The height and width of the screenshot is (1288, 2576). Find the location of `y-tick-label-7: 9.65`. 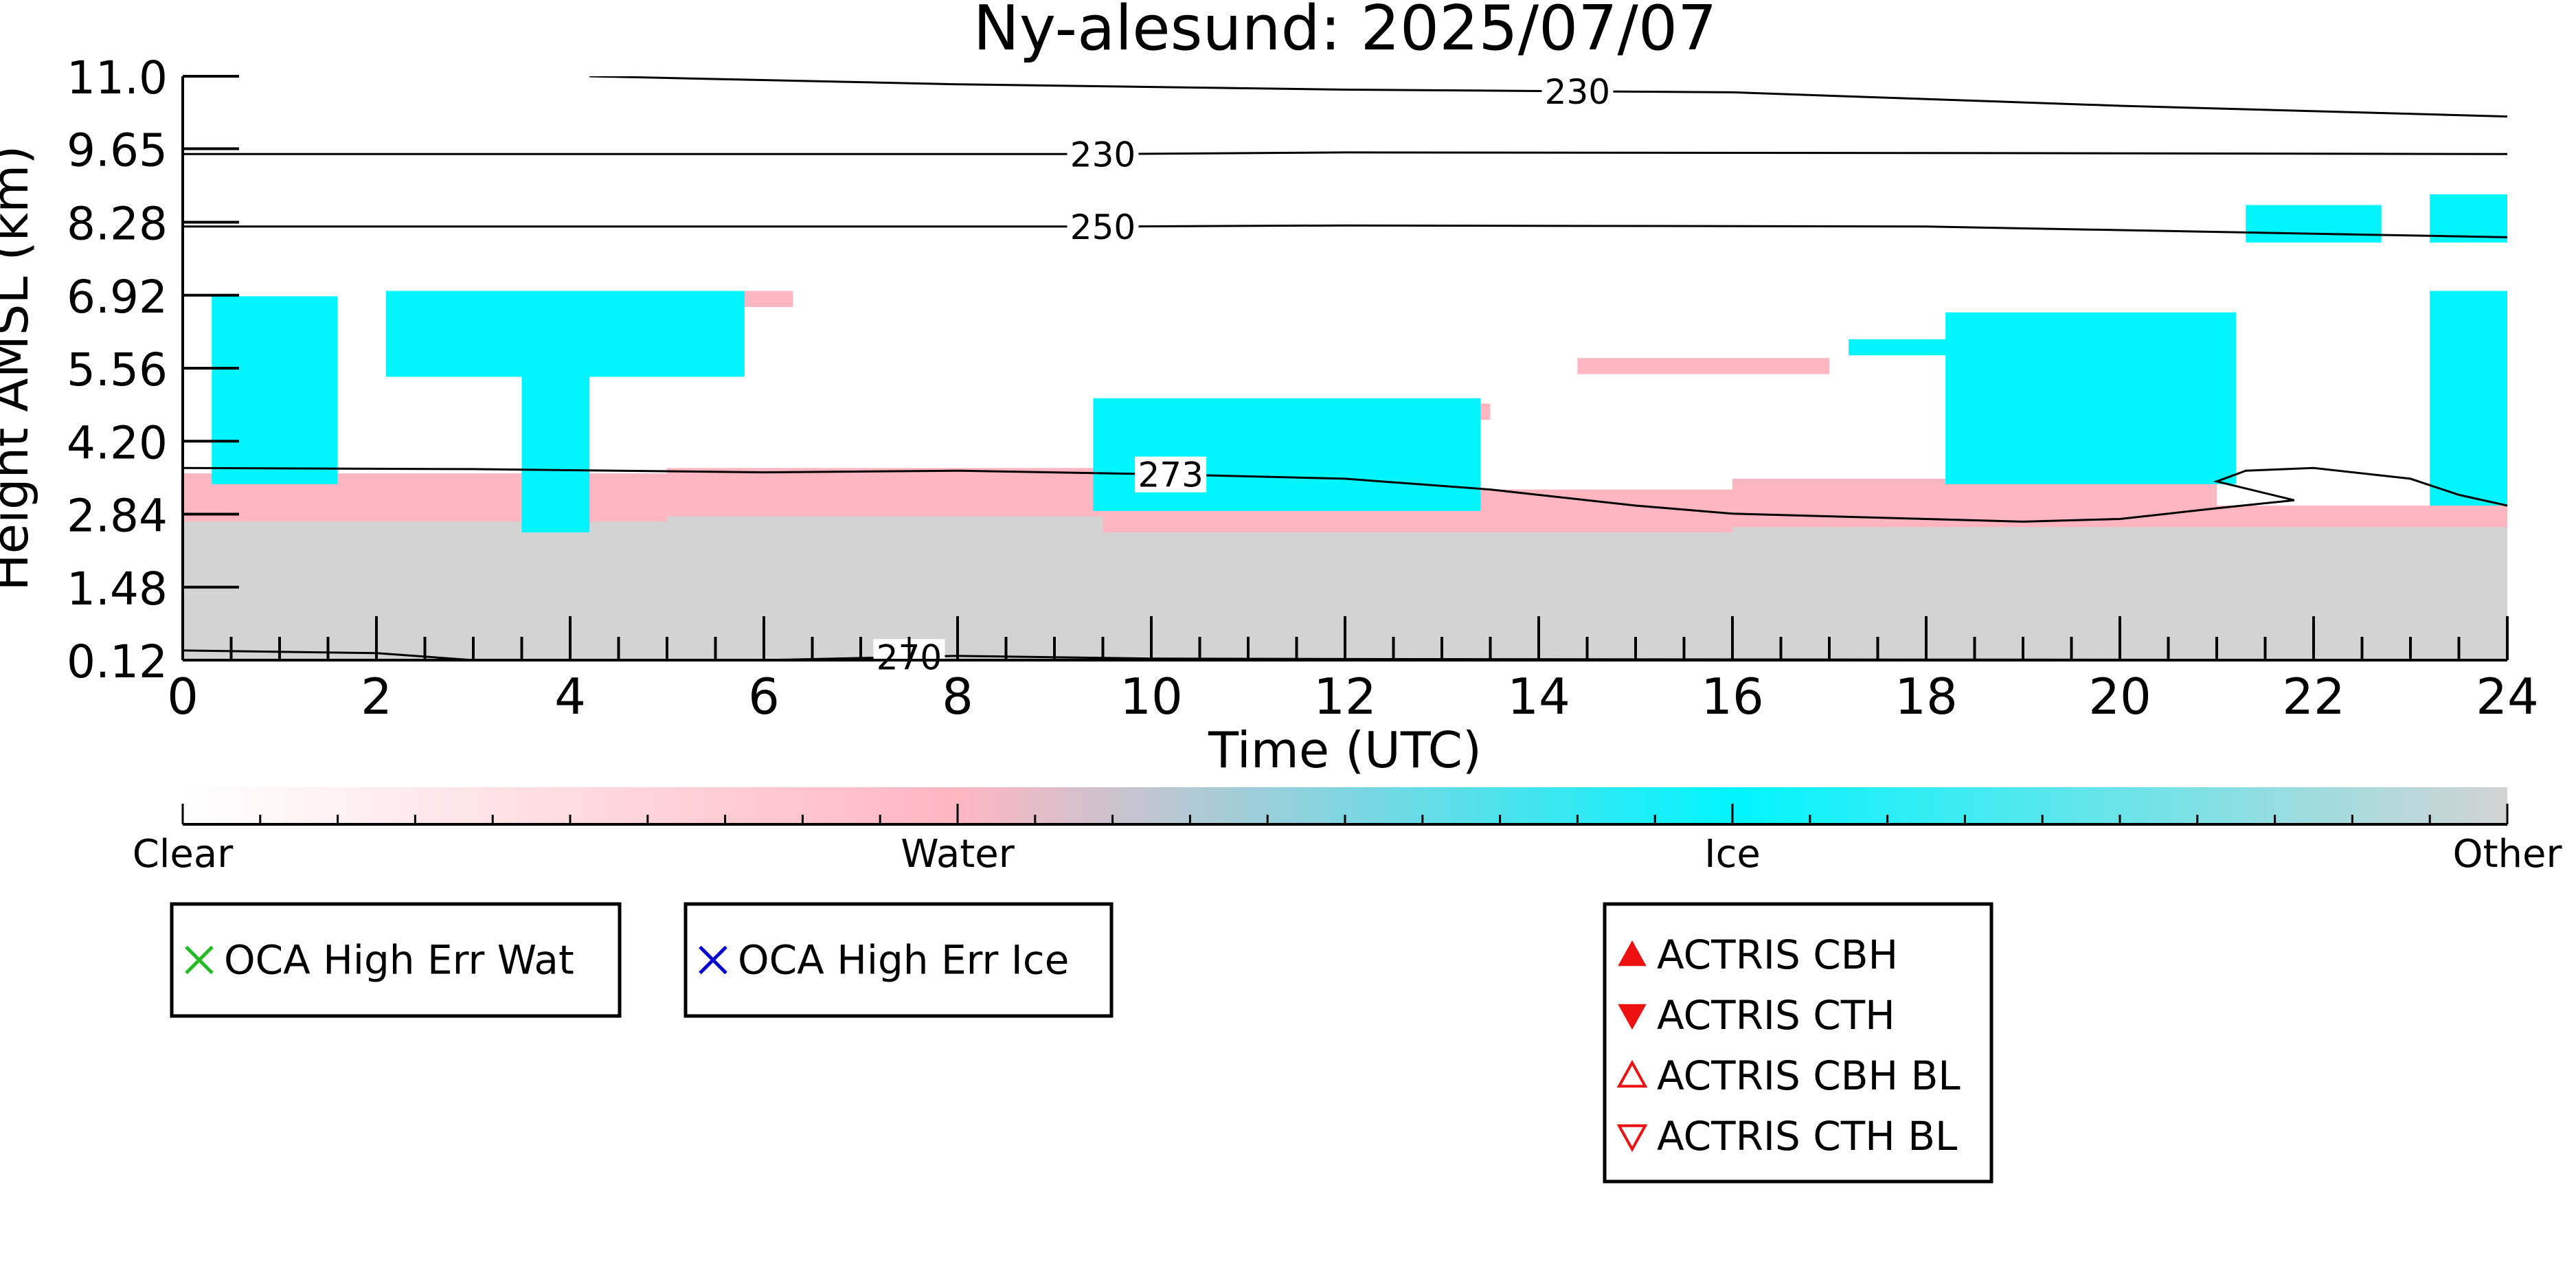

y-tick-label-7: 9.65 is located at coordinates (117, 150).